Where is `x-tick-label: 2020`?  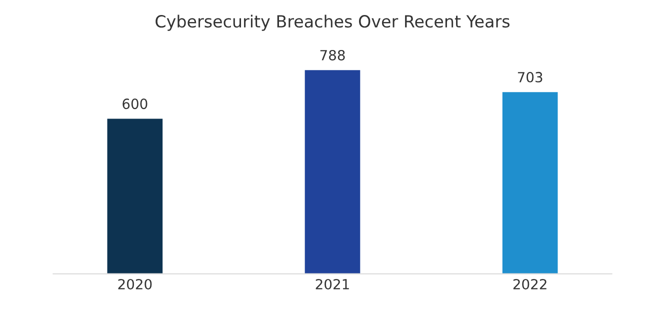
x-tick-label: 2020 is located at coordinates (135, 284).